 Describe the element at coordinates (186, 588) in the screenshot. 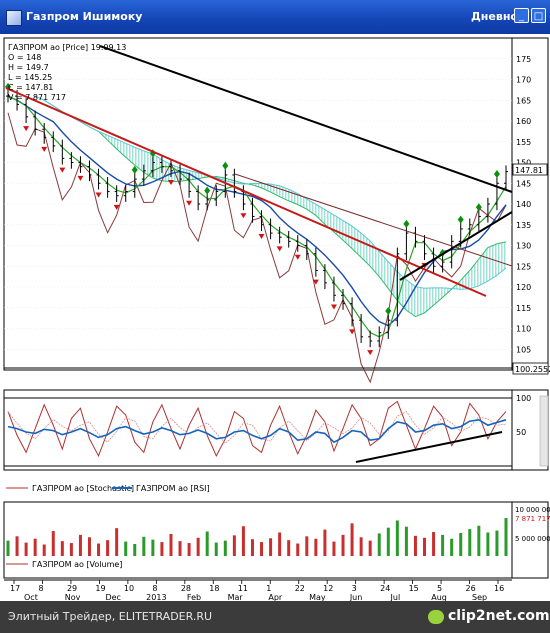

I see `date-tick-label: 28` at that location.